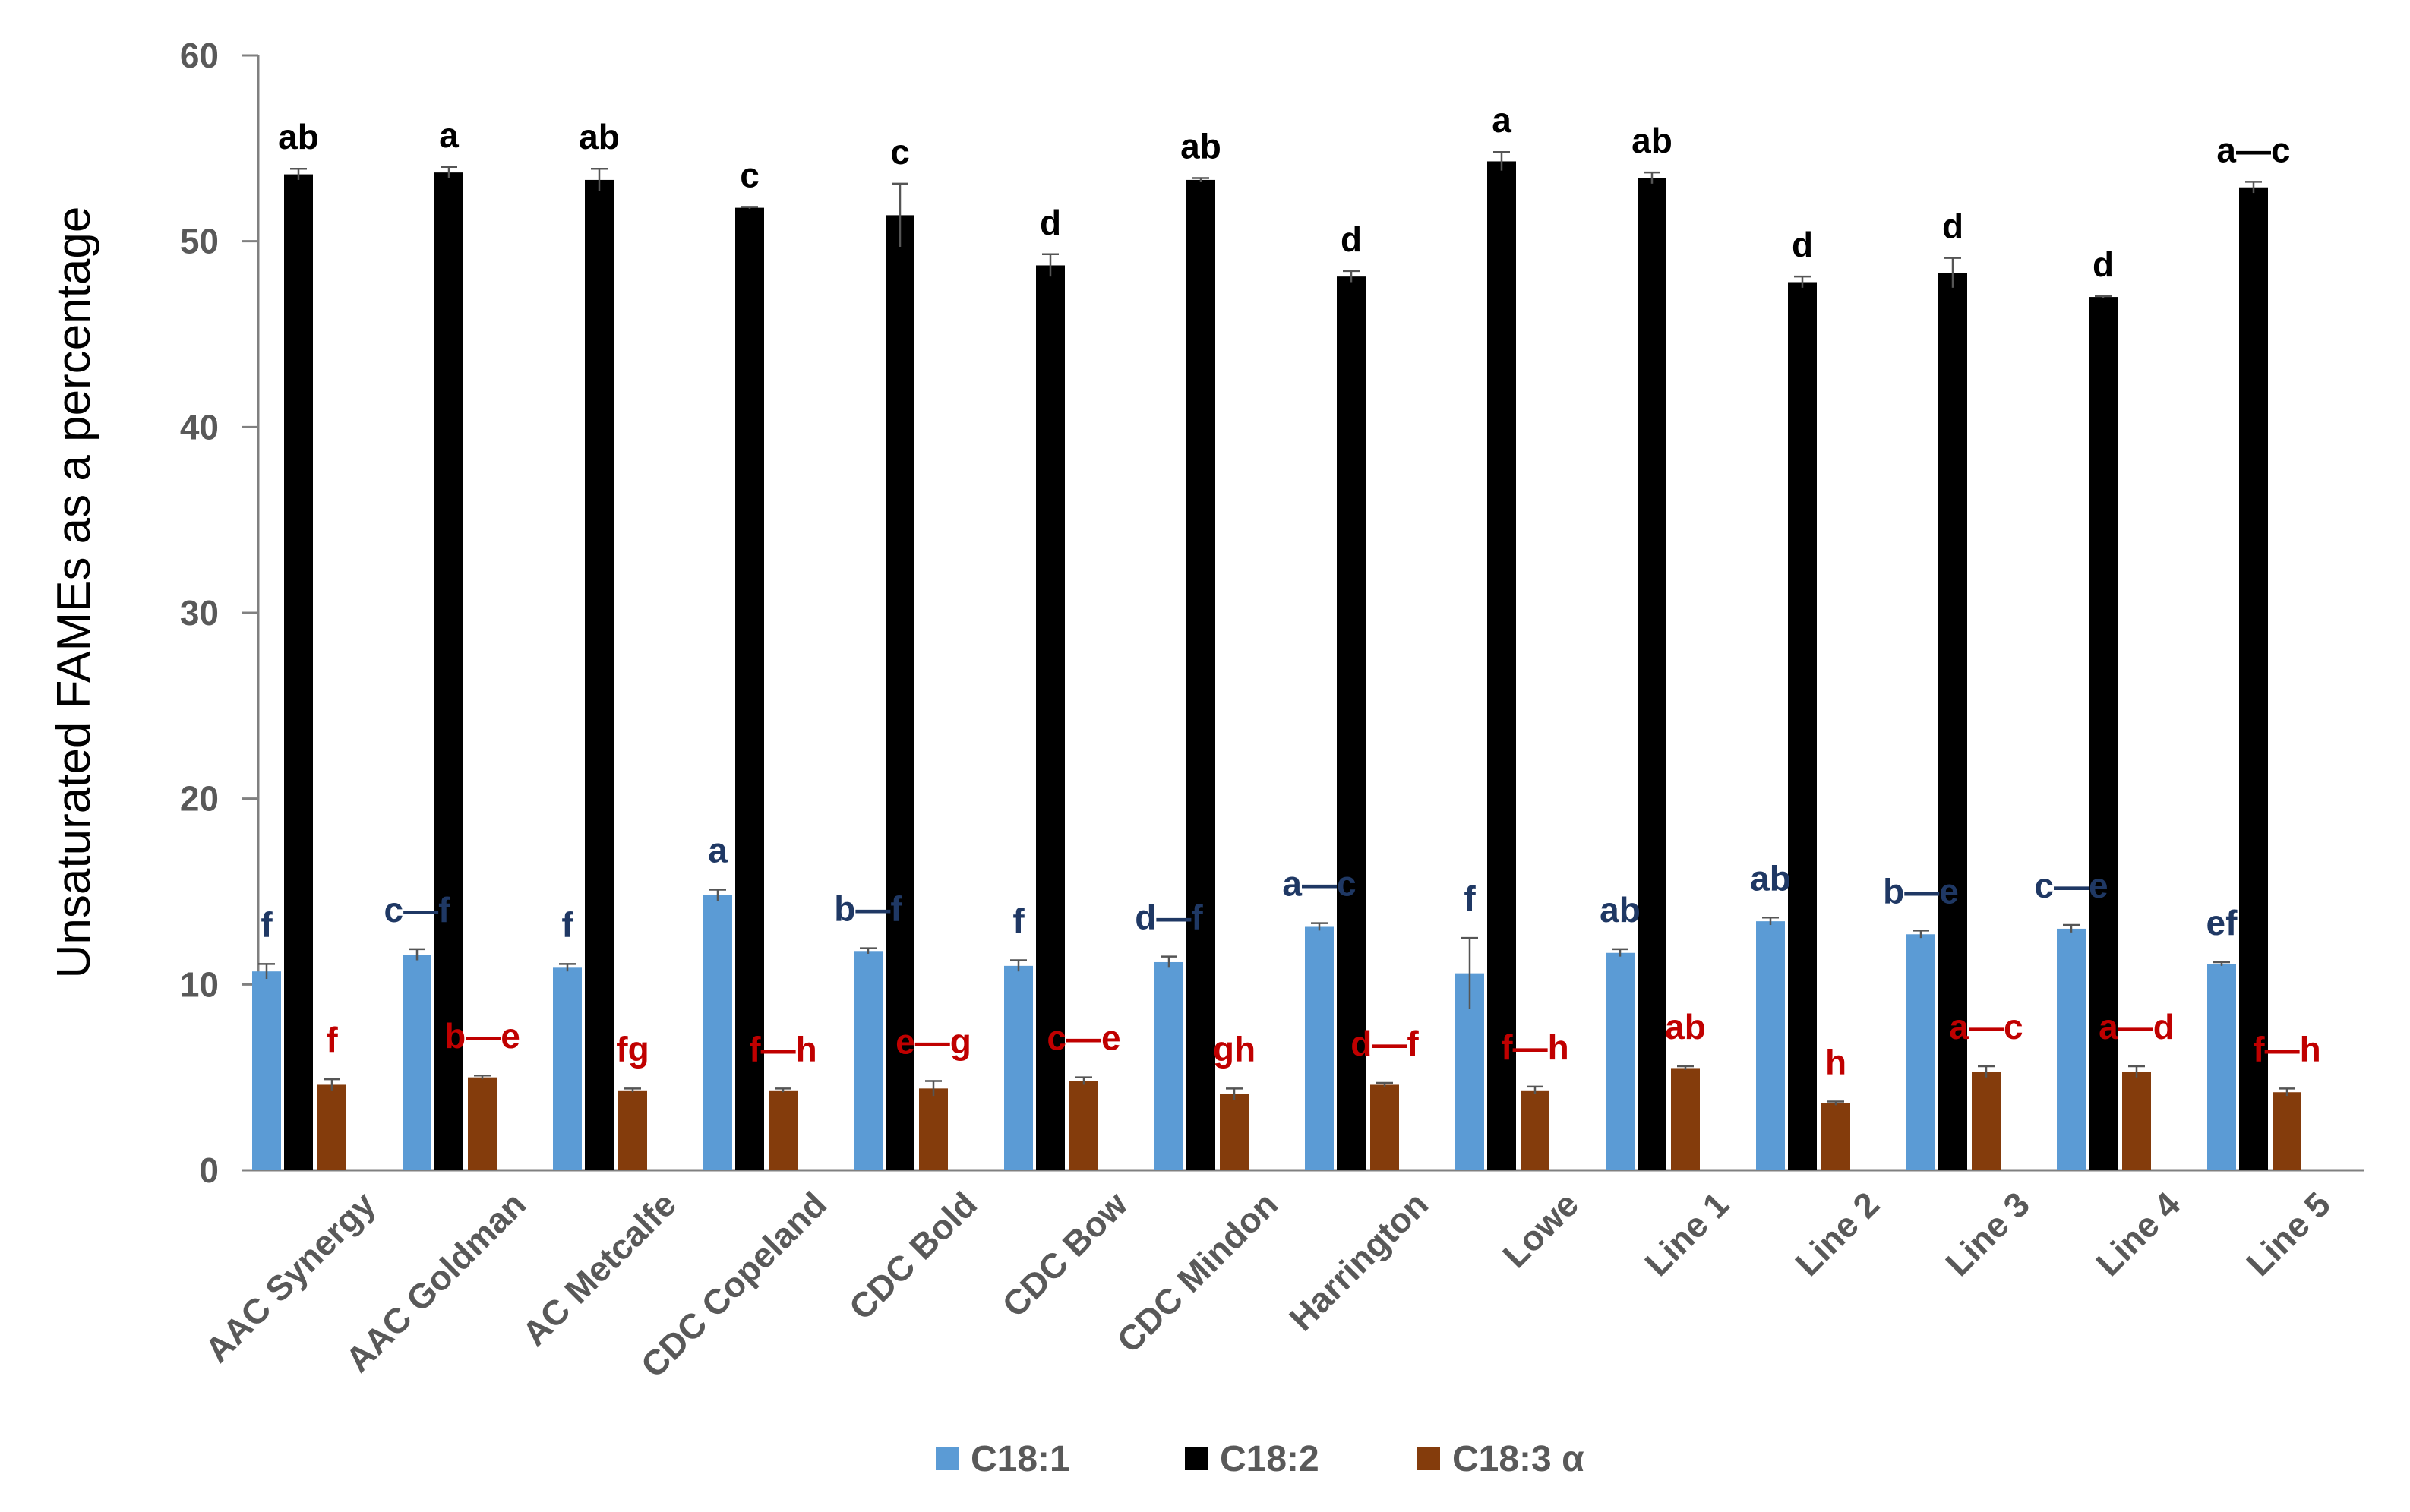 This screenshot has height=1512, width=2410. Describe the element at coordinates (220, 613) in the screenshot. I see `y-axis: 0 10 20 30 40 50 60` at that location.